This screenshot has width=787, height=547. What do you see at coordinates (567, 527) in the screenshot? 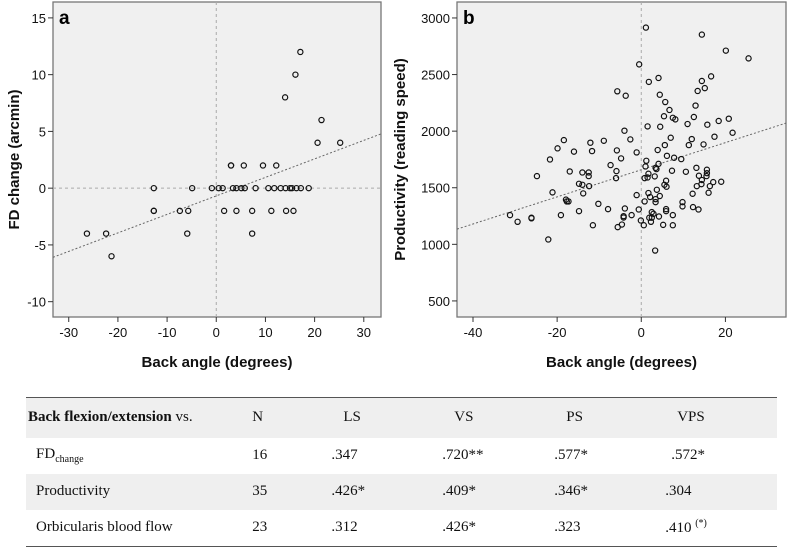
I see `cell-ps: .323` at bounding box center [567, 527].